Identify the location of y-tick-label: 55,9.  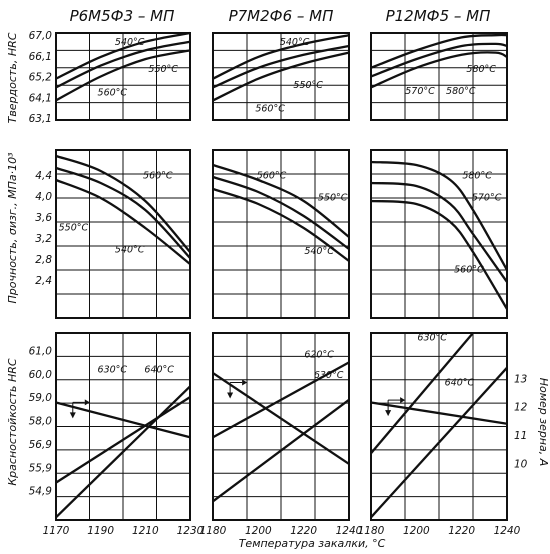
(41, 468).